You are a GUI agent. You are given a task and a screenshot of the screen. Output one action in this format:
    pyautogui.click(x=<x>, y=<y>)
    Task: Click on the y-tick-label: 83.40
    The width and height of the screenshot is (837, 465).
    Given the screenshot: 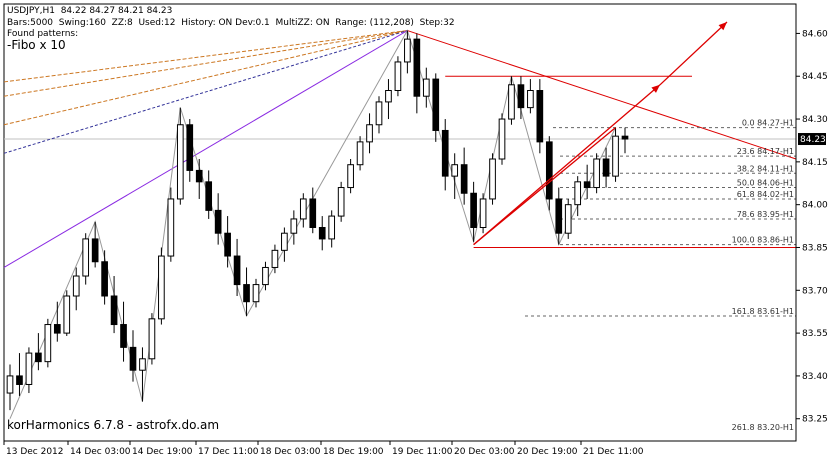 What is the action you would take?
    pyautogui.click(x=815, y=377)
    